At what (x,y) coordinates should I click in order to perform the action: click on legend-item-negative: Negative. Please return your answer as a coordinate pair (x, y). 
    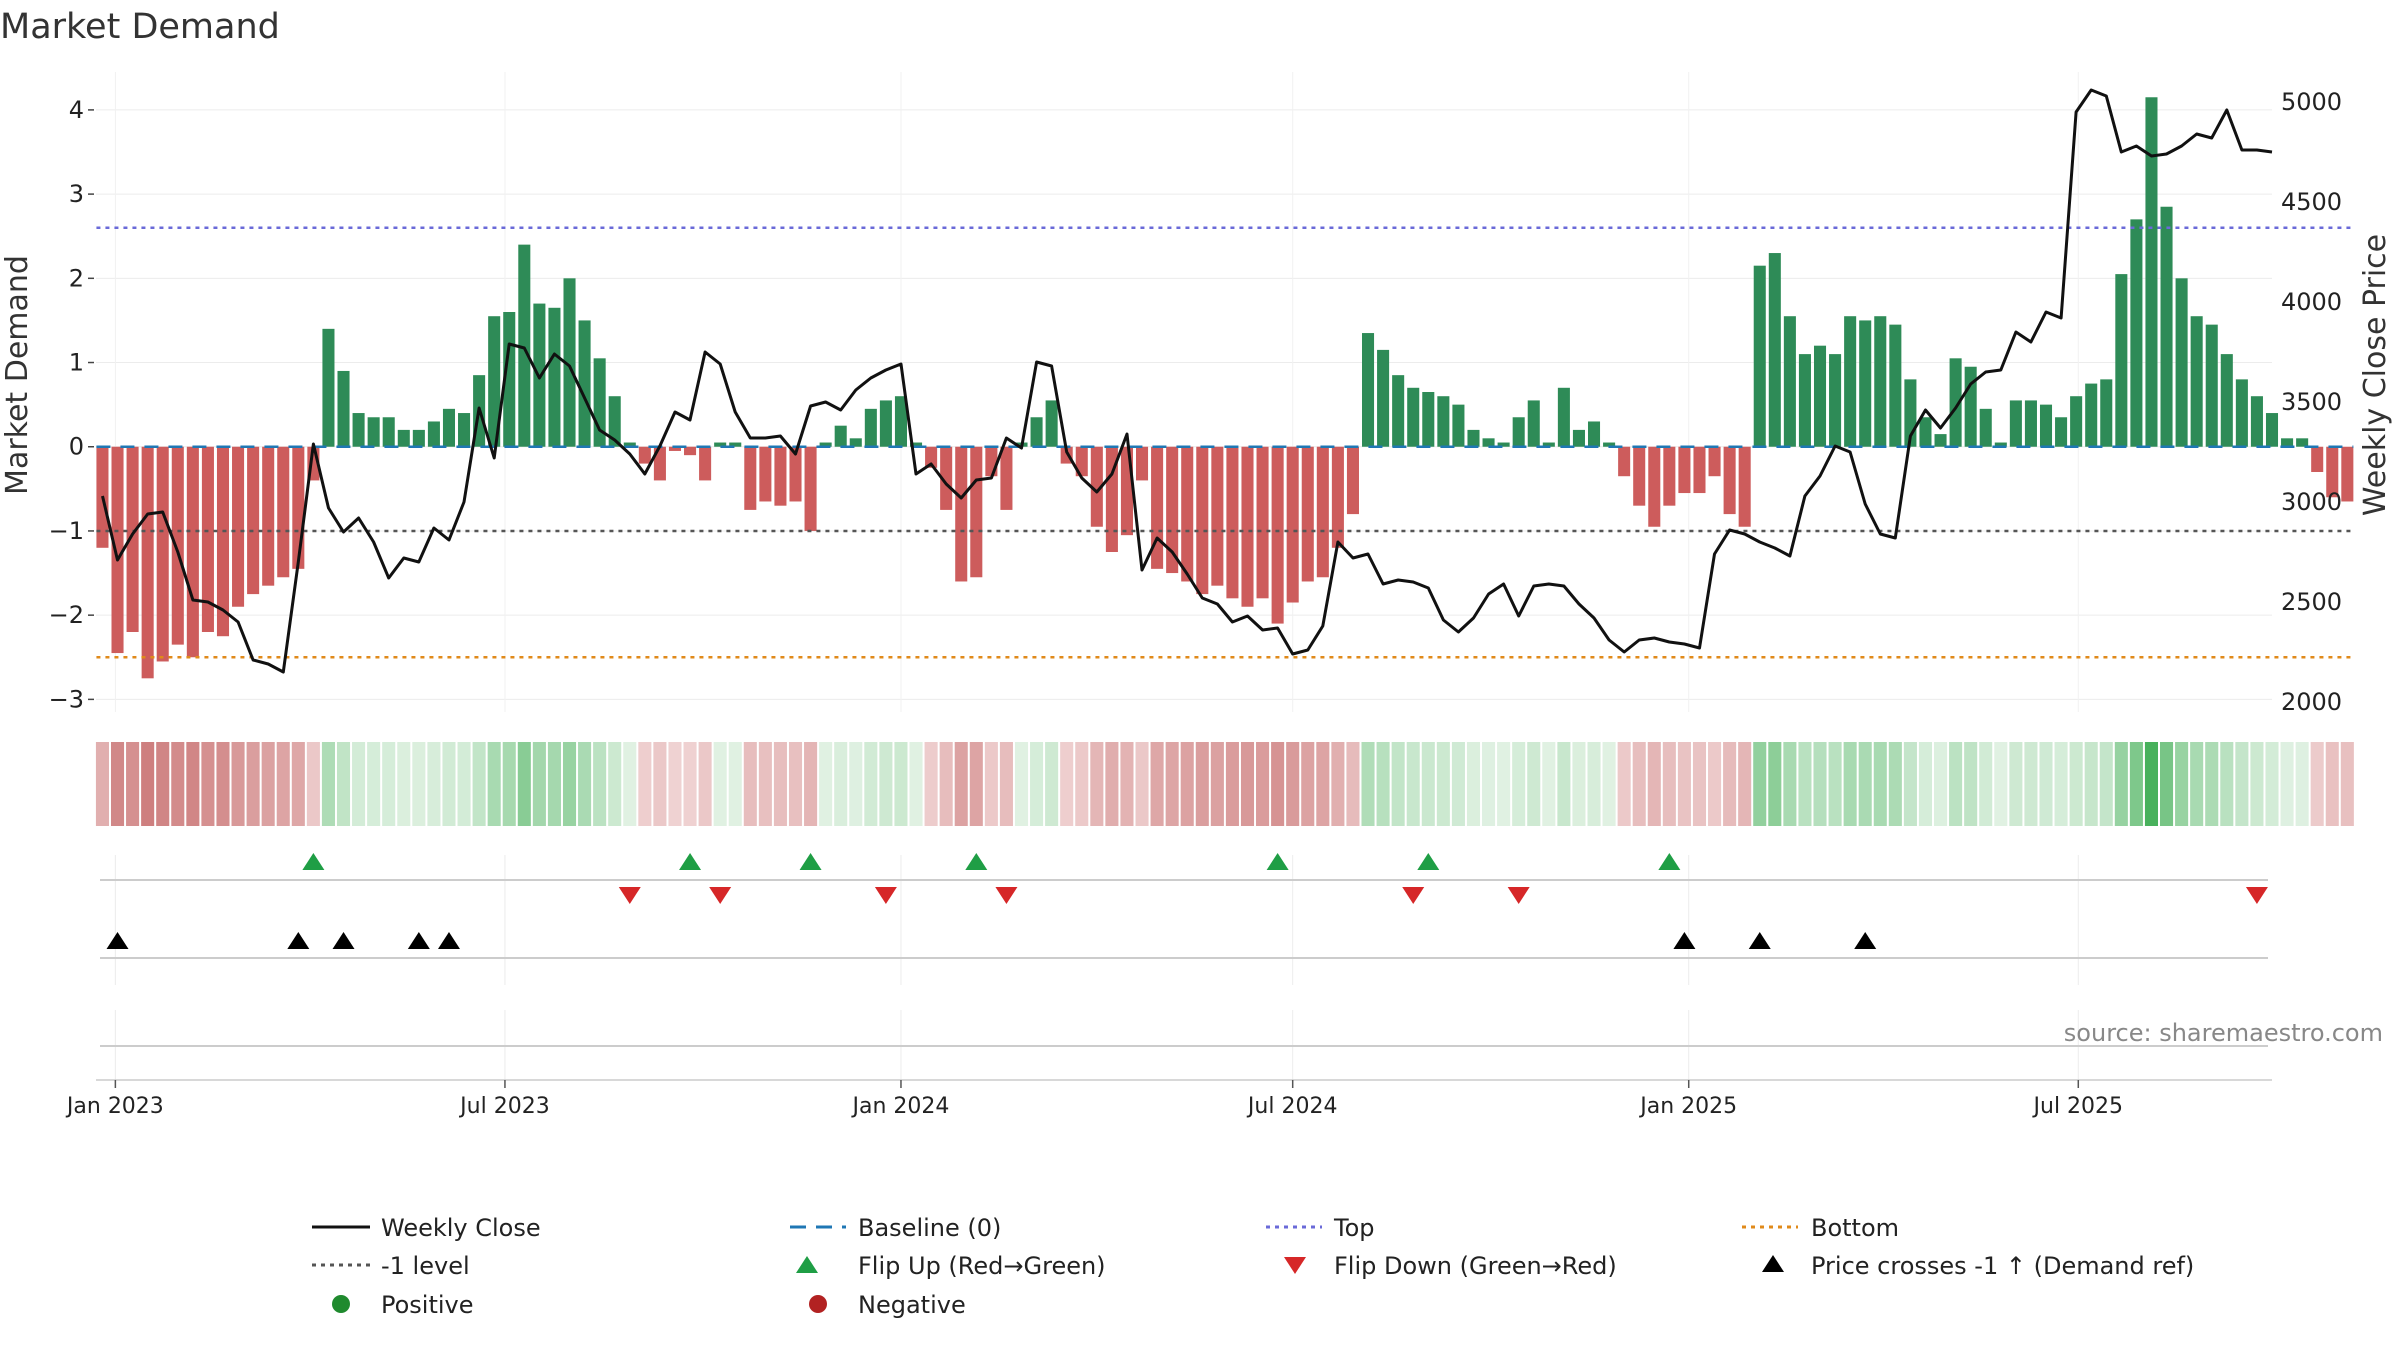
    Looking at the image, I should click on (887, 1305).